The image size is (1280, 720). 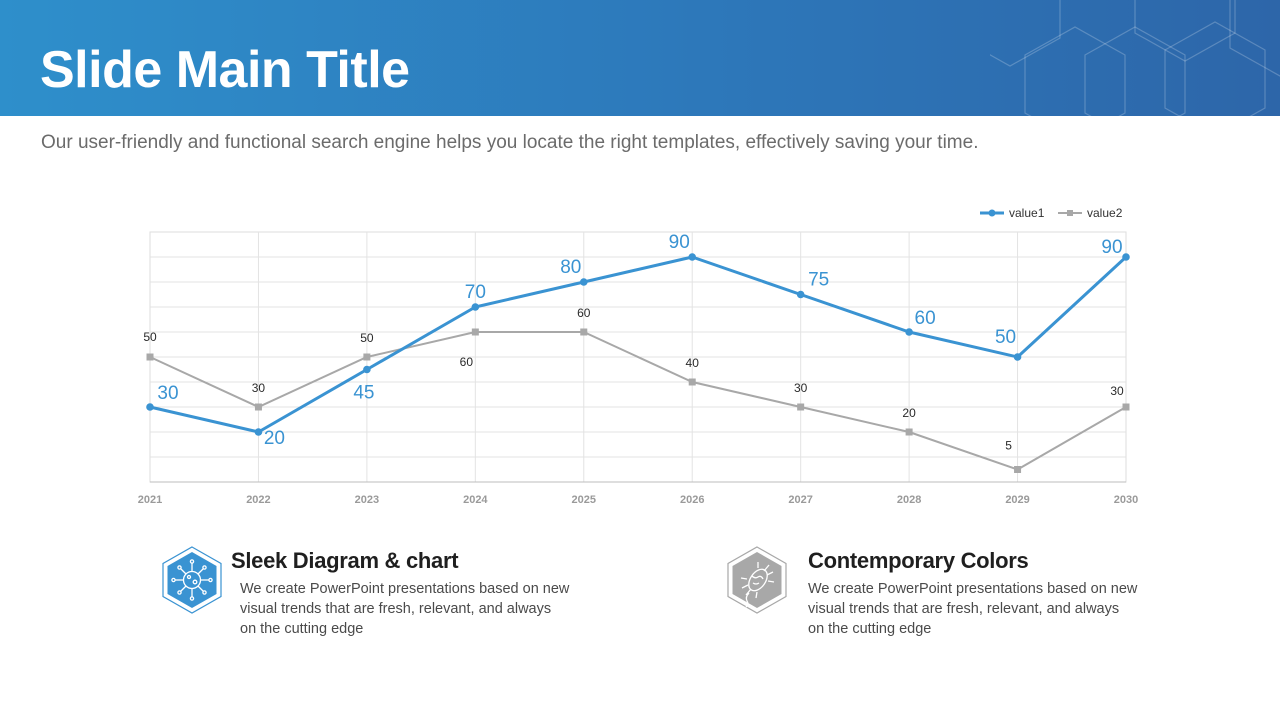 I want to click on legend-label: value2, so click(x=1105, y=213).